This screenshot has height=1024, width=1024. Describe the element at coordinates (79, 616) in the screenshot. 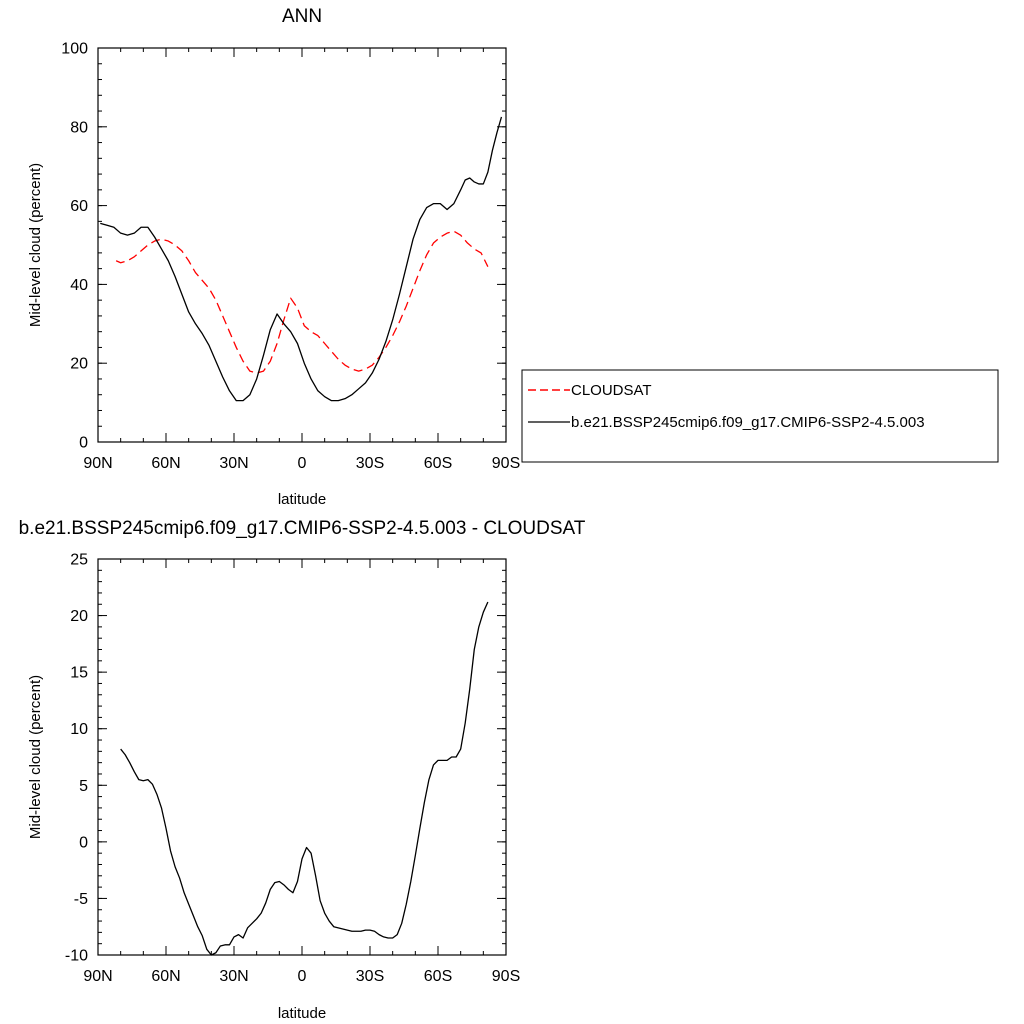

I see `panel-2-y-tick-label: 20` at that location.